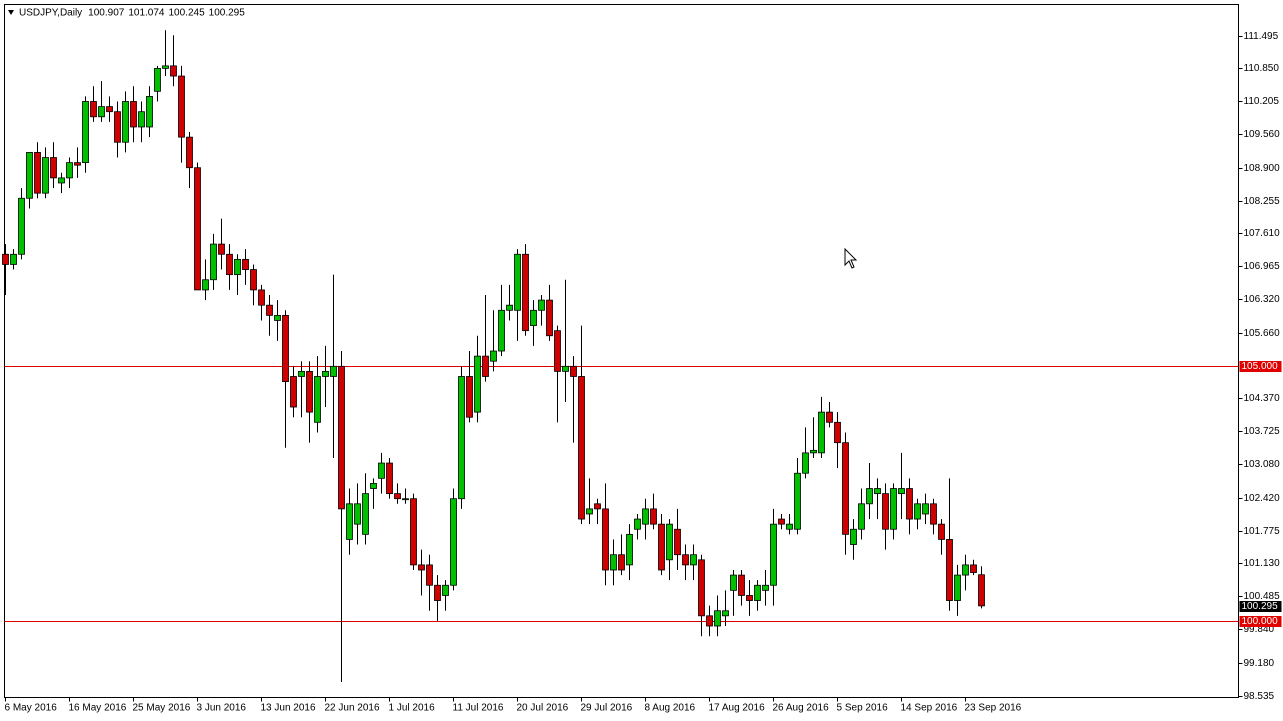  Describe the element at coordinates (801, 708) in the screenshot. I see `x-tick-label: 26 Aug 2016` at that location.